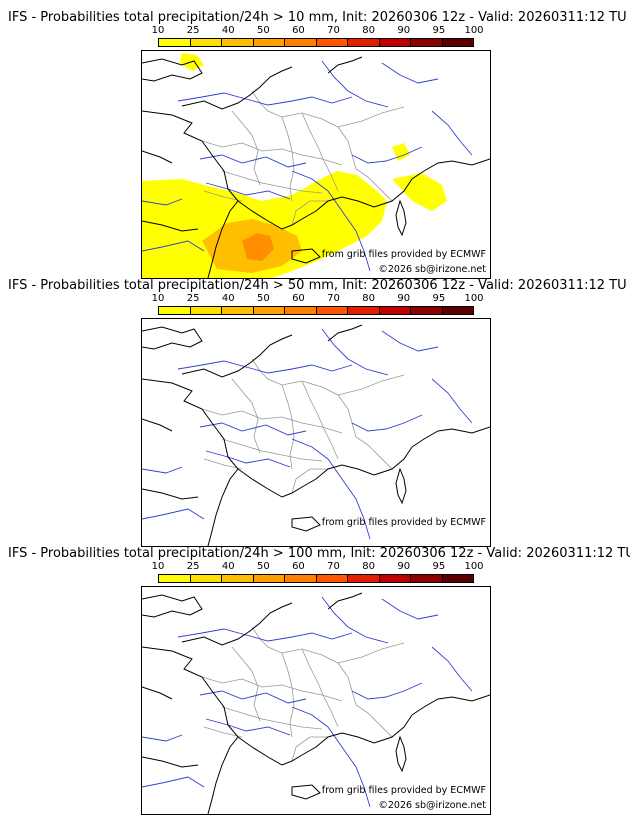 The width and height of the screenshot is (630, 828). Describe the element at coordinates (316, 310) in the screenshot. I see `probability-color-scale` at that location.